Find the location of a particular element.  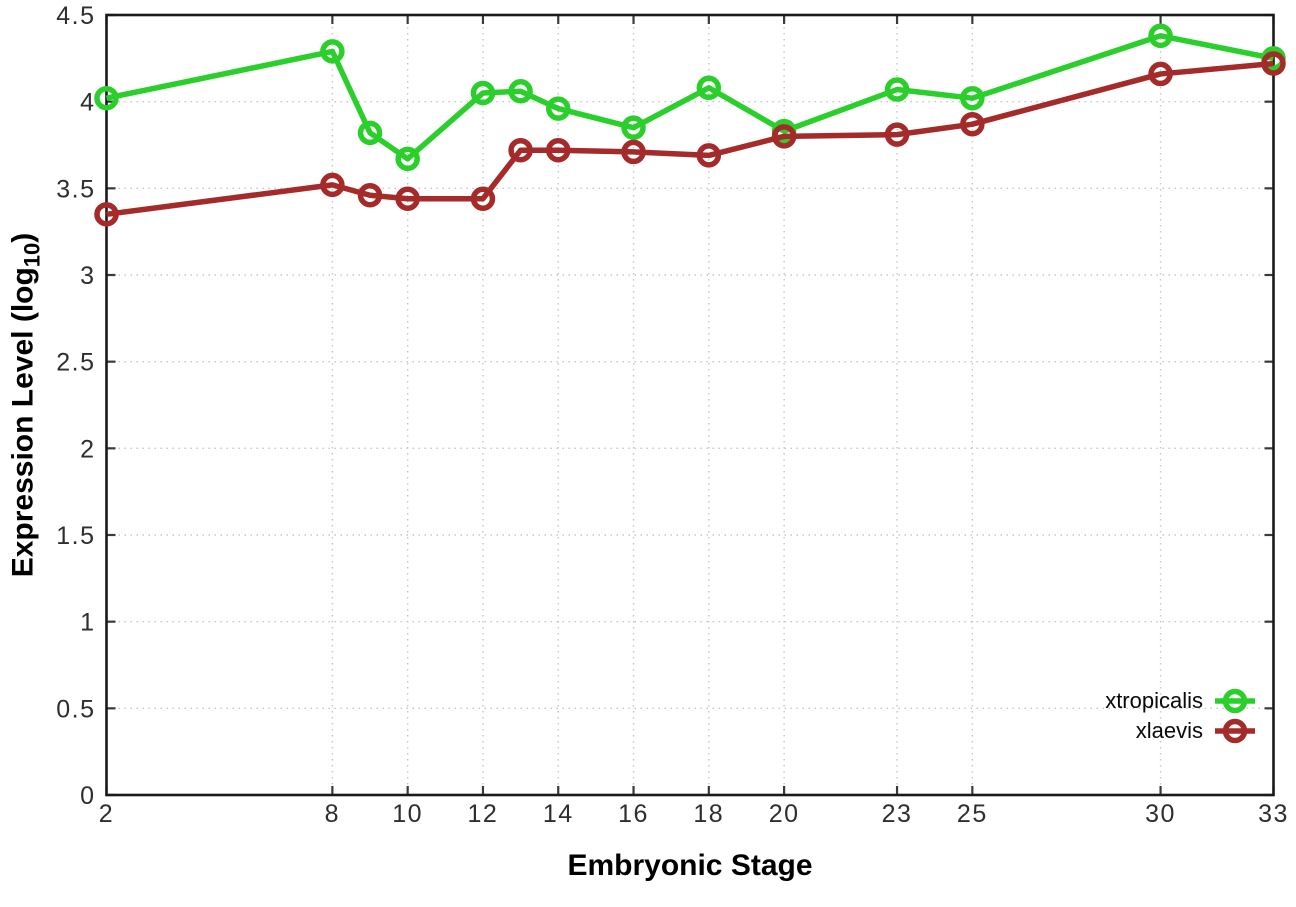

y-tick-label: 0 is located at coordinates (87, 796).